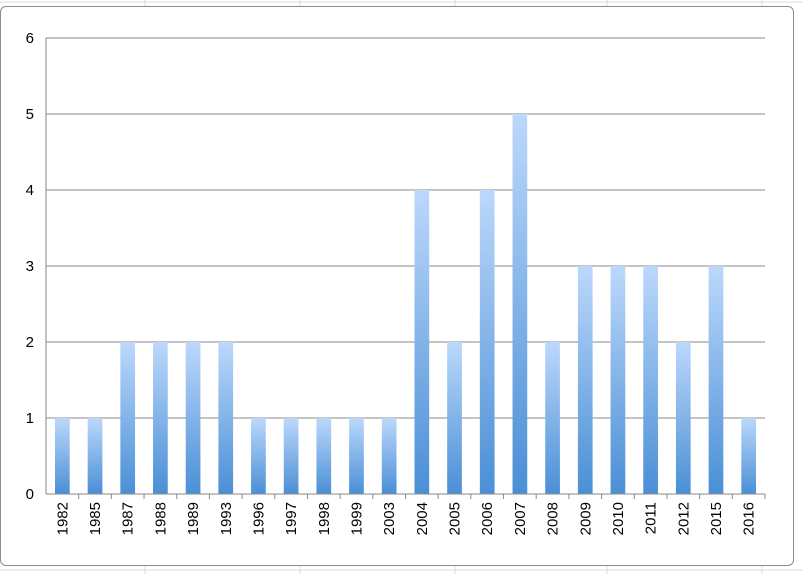 The width and height of the screenshot is (802, 574). Describe the element at coordinates (160, 518) in the screenshot. I see `x-tick-label: 1988` at that location.